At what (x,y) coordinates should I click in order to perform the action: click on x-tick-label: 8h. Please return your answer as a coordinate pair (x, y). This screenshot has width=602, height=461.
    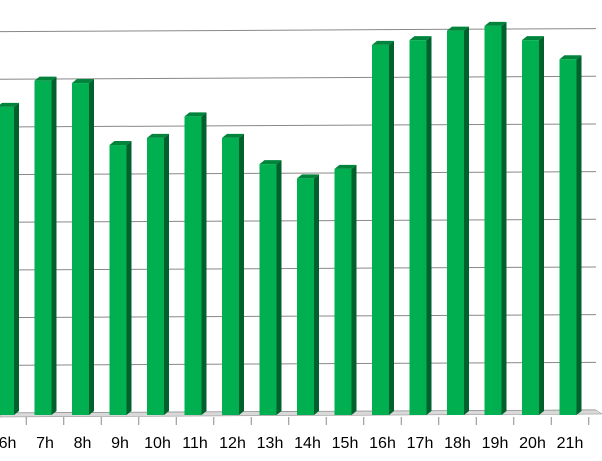
    Looking at the image, I should click on (83, 443).